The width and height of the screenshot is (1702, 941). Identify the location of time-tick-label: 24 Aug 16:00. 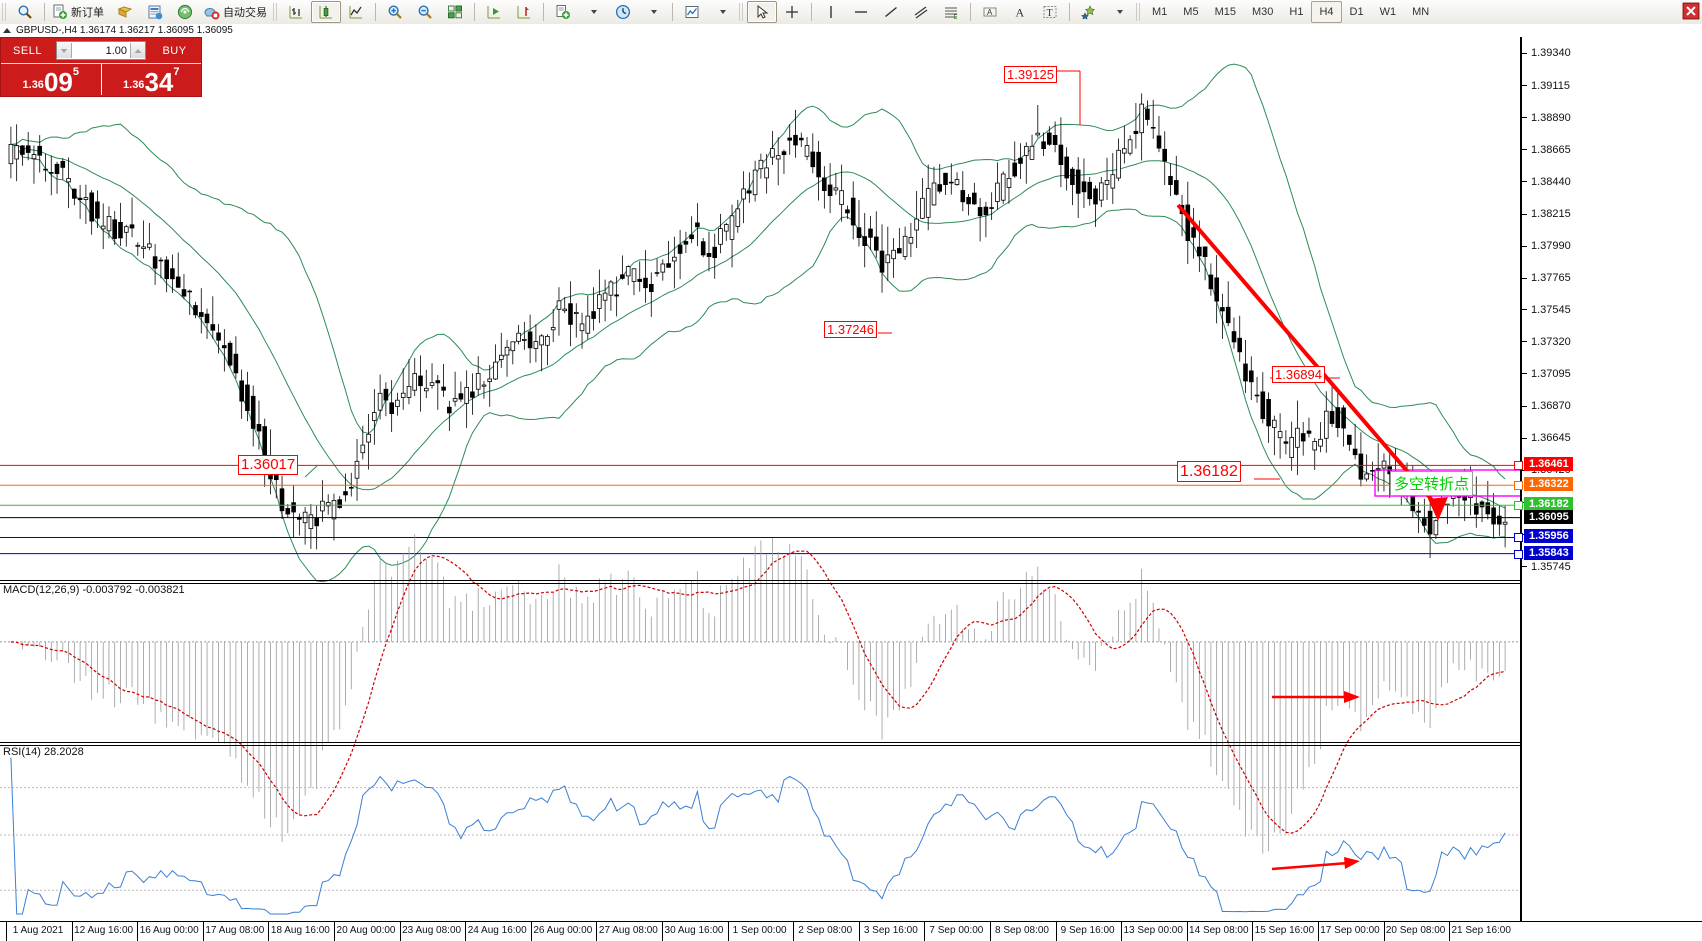
(497, 930).